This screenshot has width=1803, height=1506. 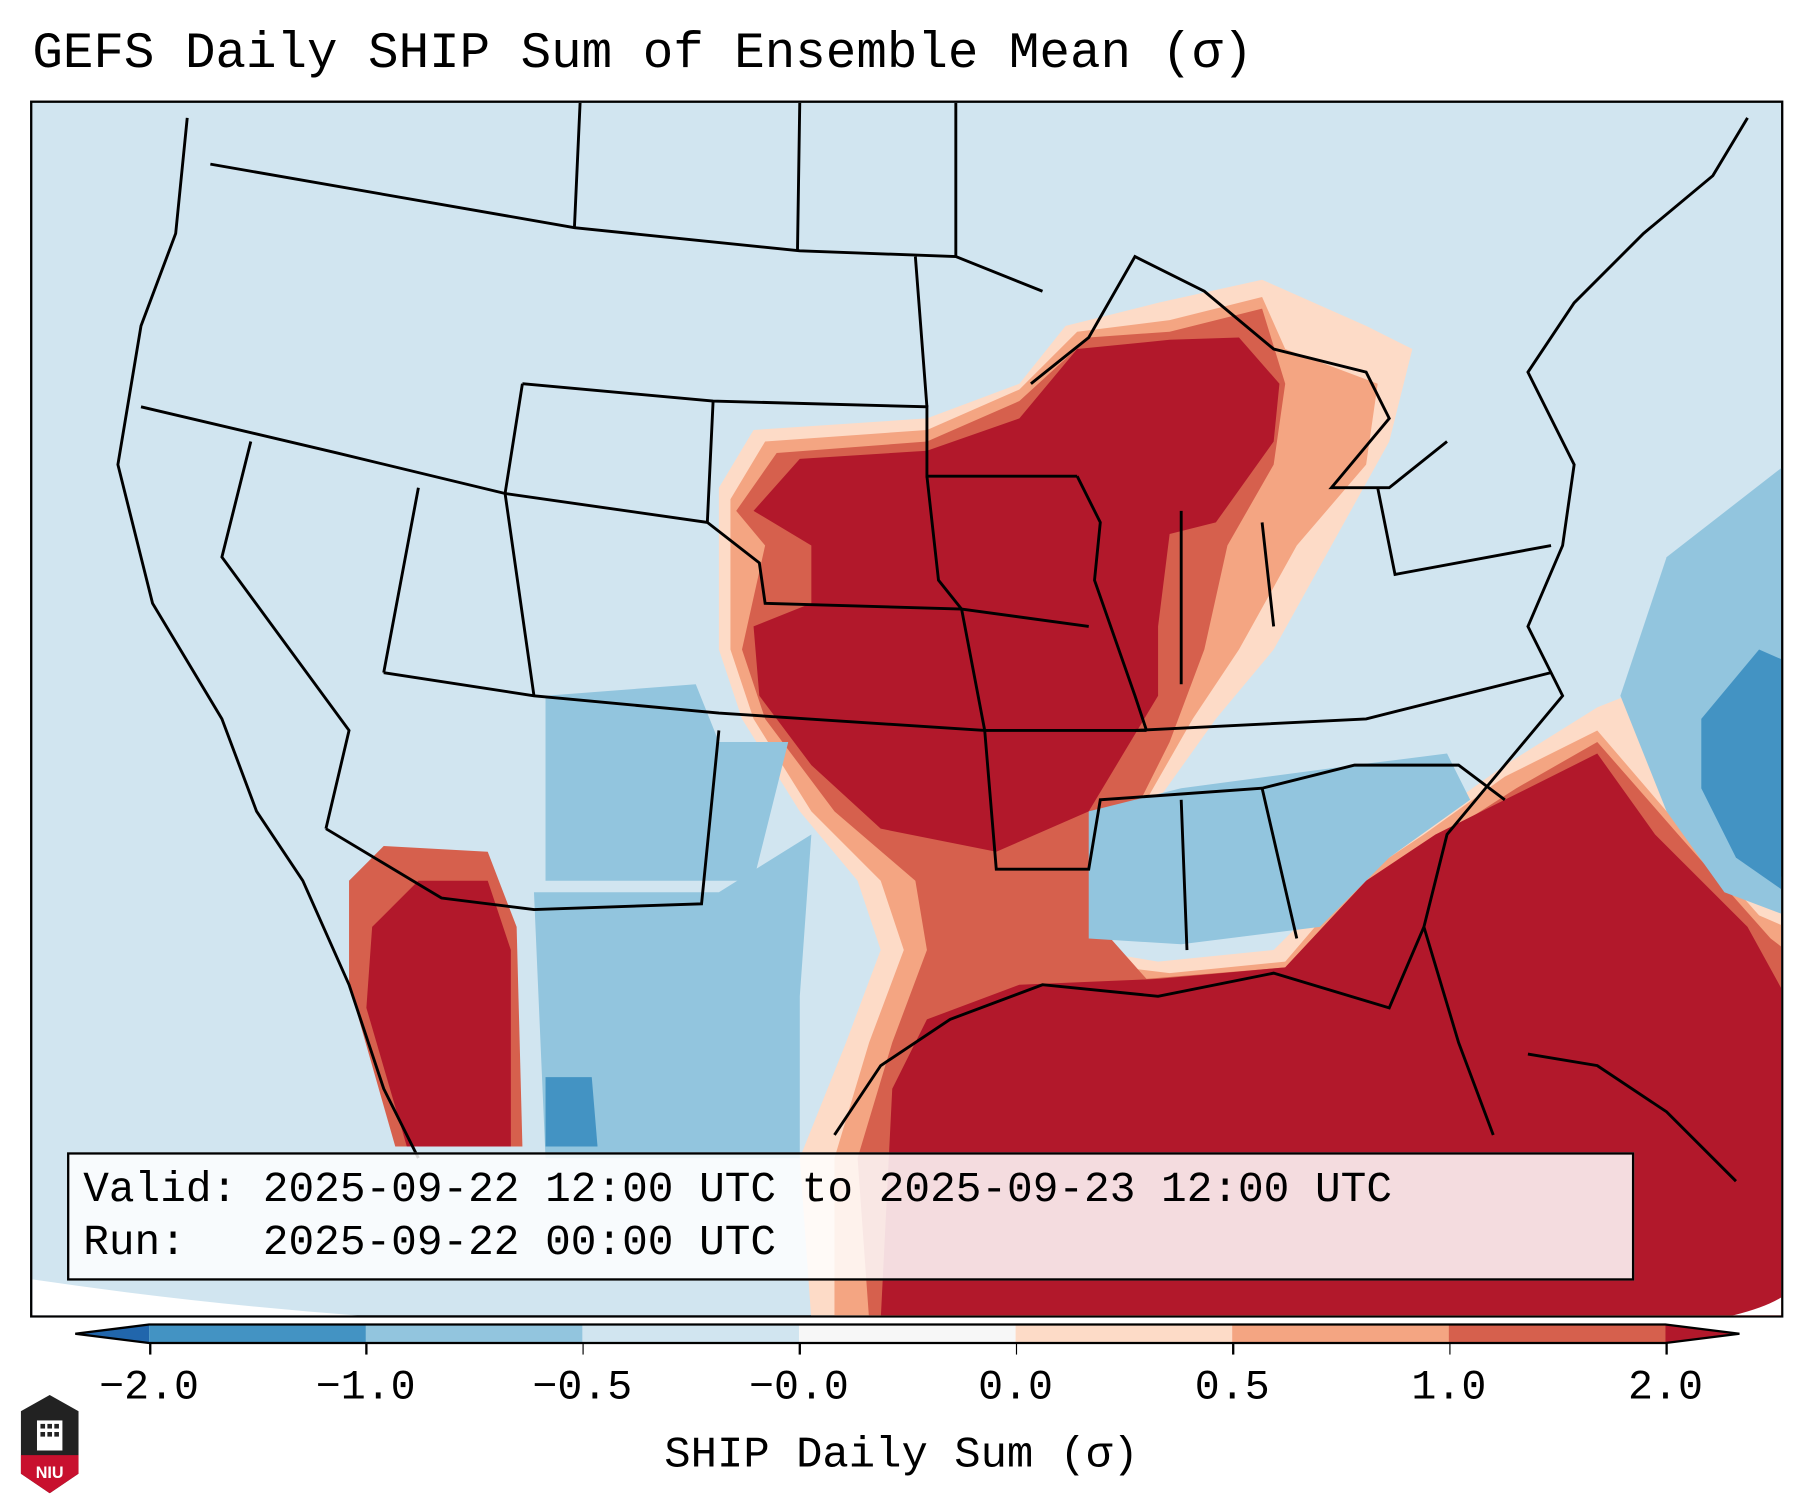 I want to click on field-blue-texas, so click(x=672, y=996).